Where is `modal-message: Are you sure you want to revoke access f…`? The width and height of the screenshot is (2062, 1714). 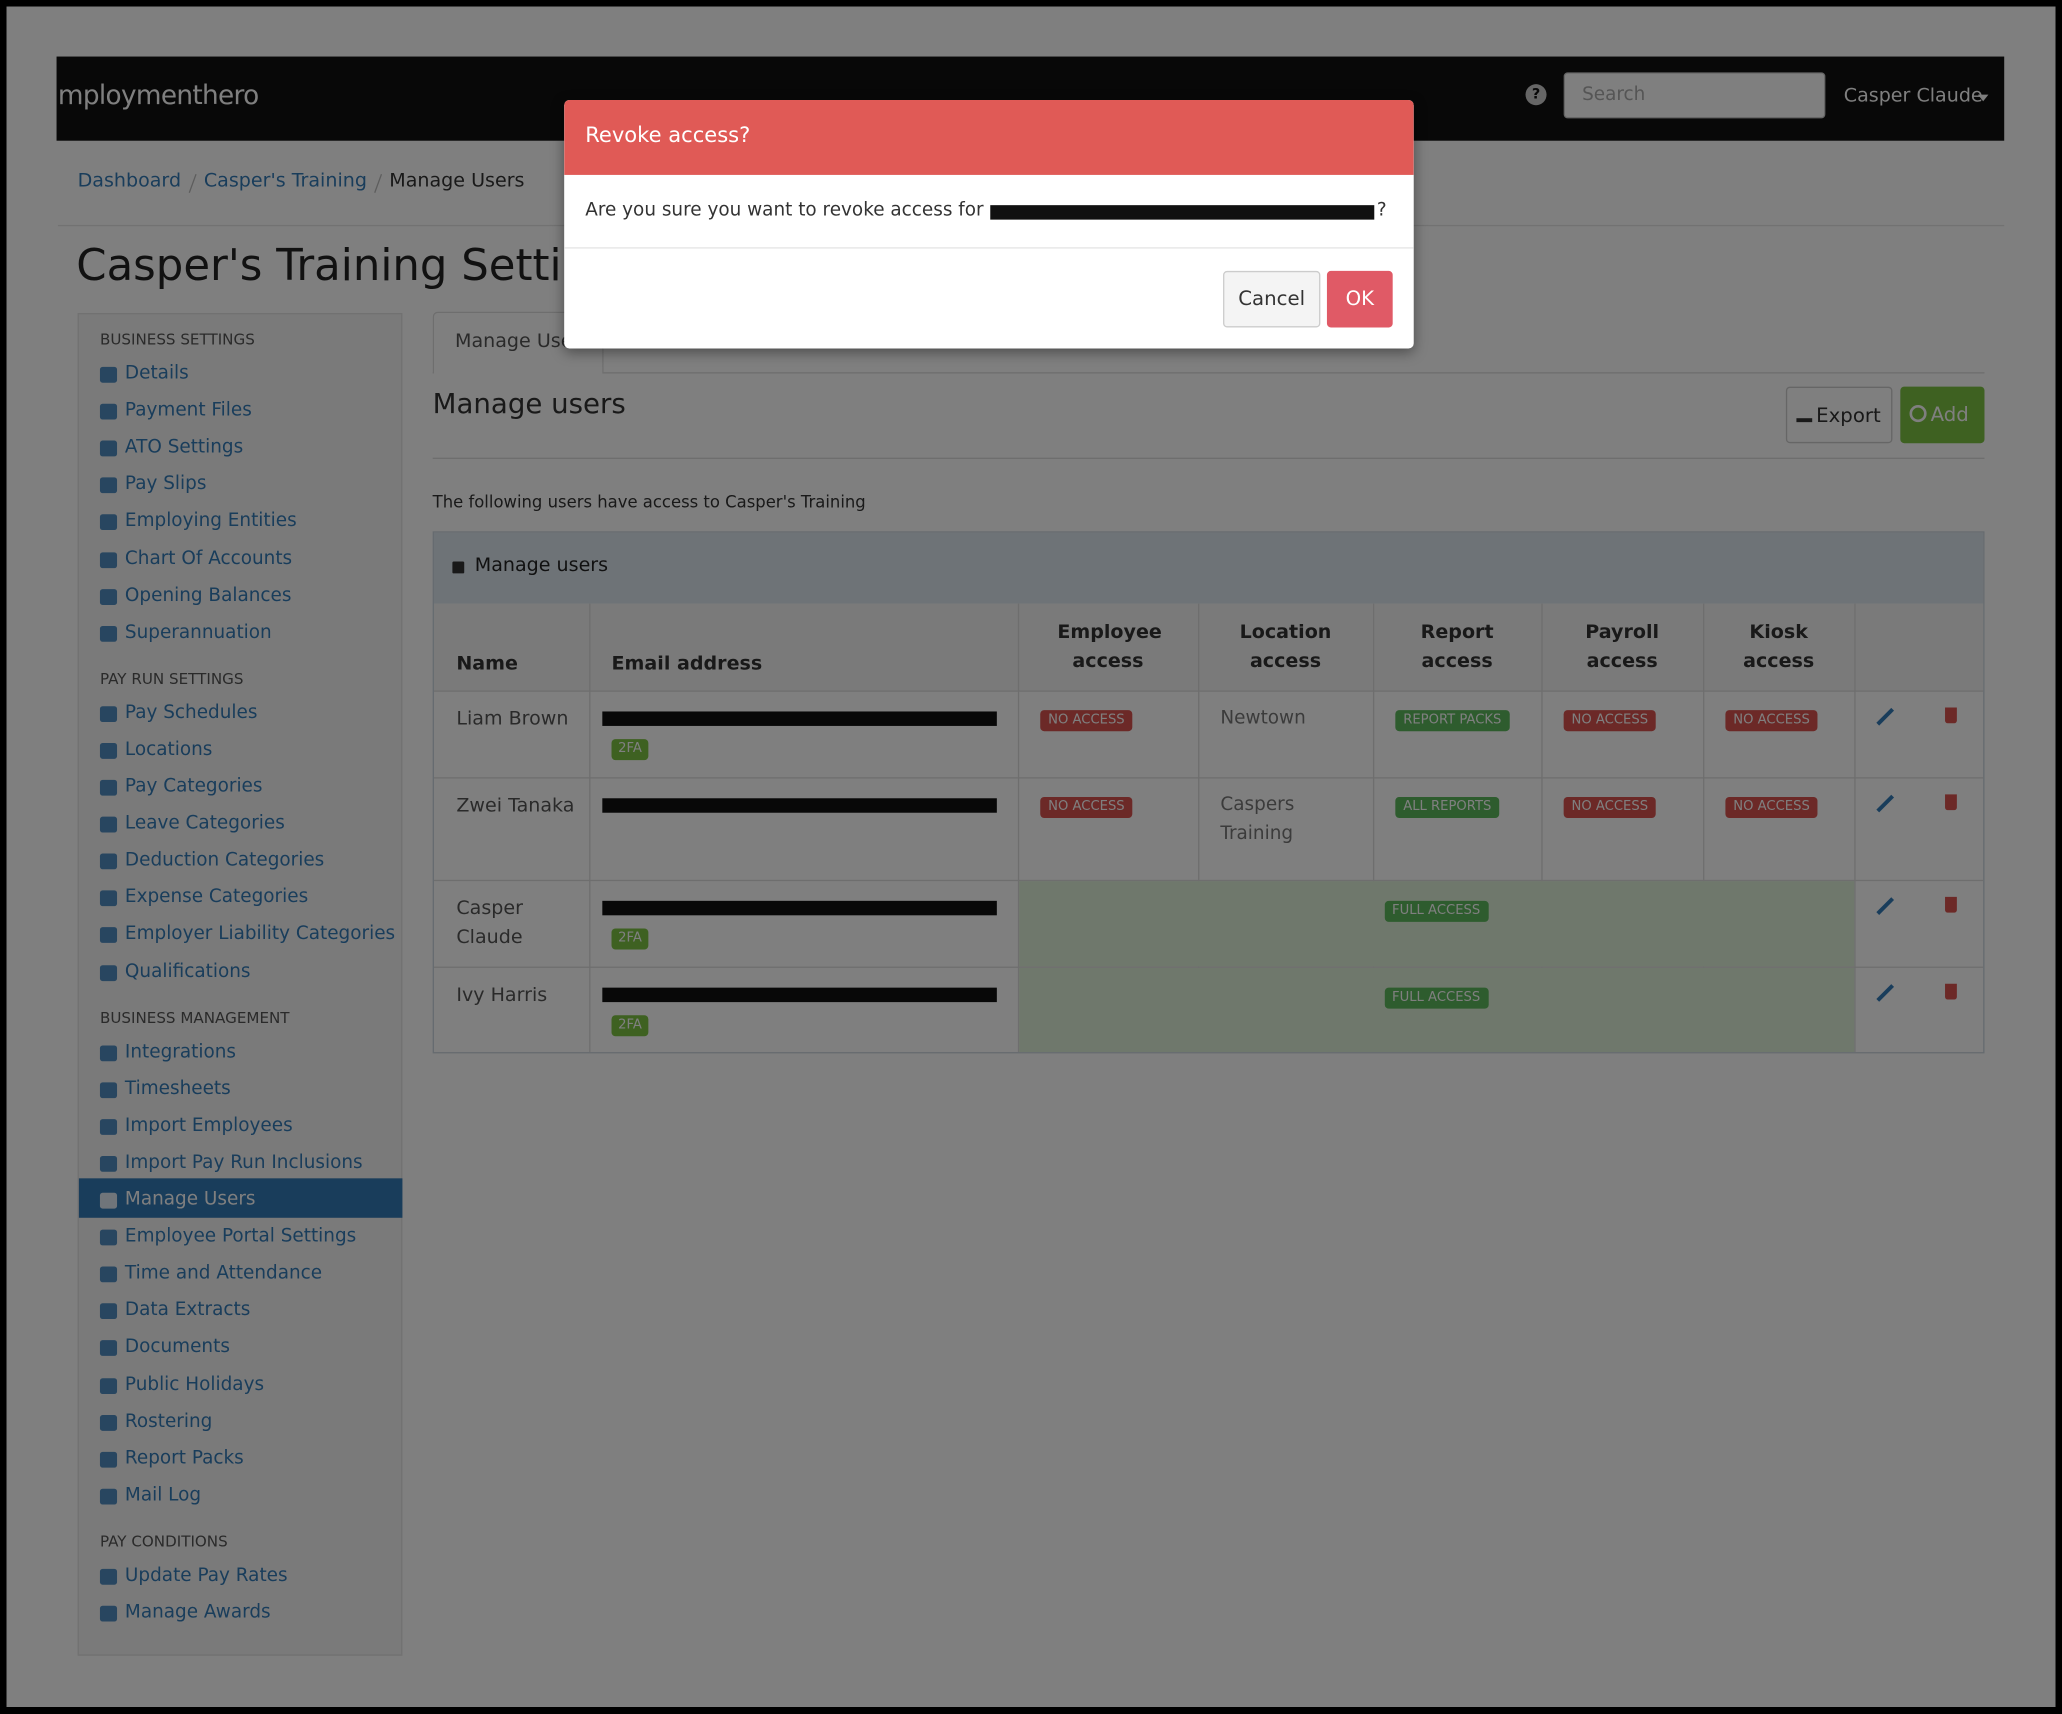
modal-message: Are you sure you want to revoke access f… is located at coordinates (784, 210).